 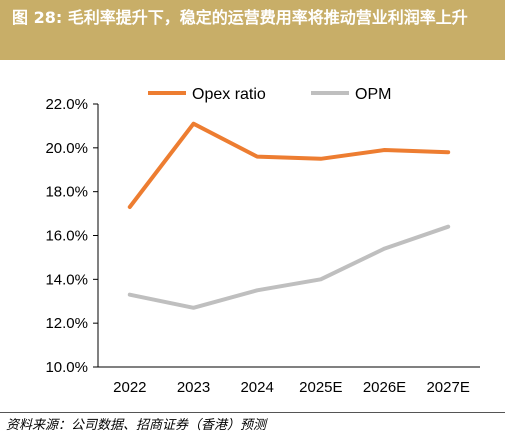 I want to click on legend: Opex ratio OPM, so click(x=269, y=94).